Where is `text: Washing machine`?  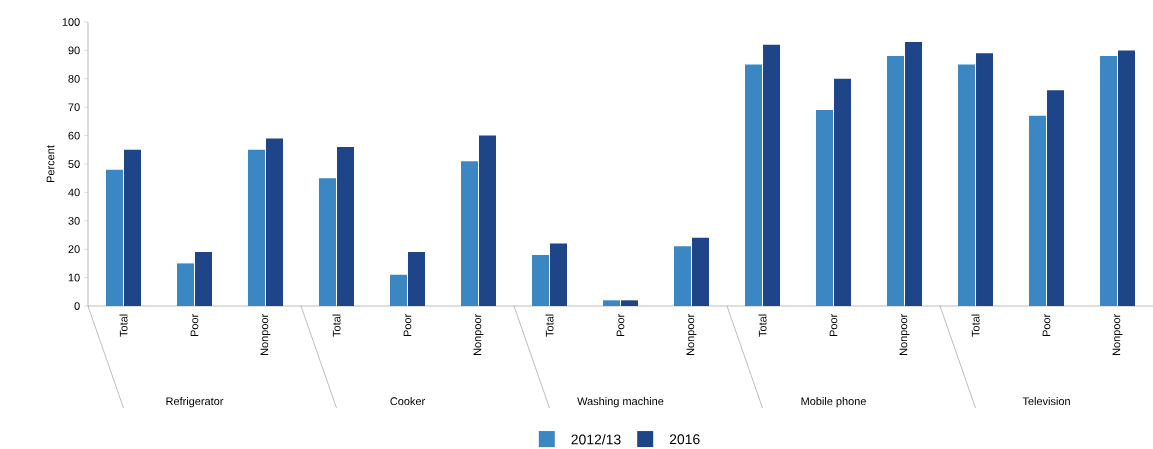
text: Washing machine is located at coordinates (620, 402).